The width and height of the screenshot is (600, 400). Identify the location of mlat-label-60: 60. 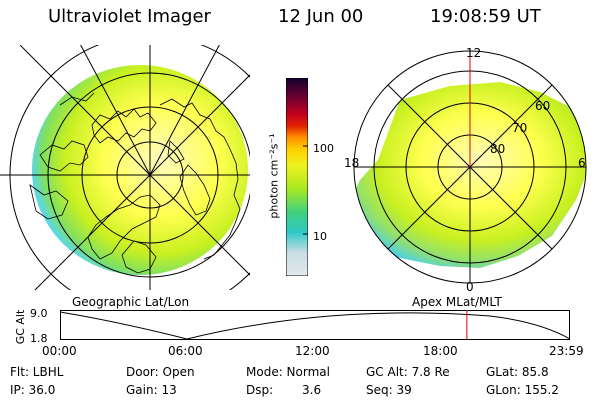
(543, 106).